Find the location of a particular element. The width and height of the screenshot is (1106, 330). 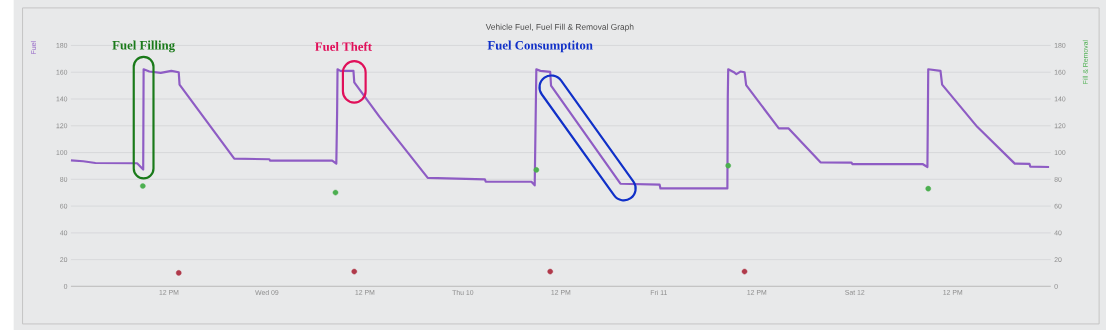

annotation: Fuel Filling is located at coordinates (143, 46).